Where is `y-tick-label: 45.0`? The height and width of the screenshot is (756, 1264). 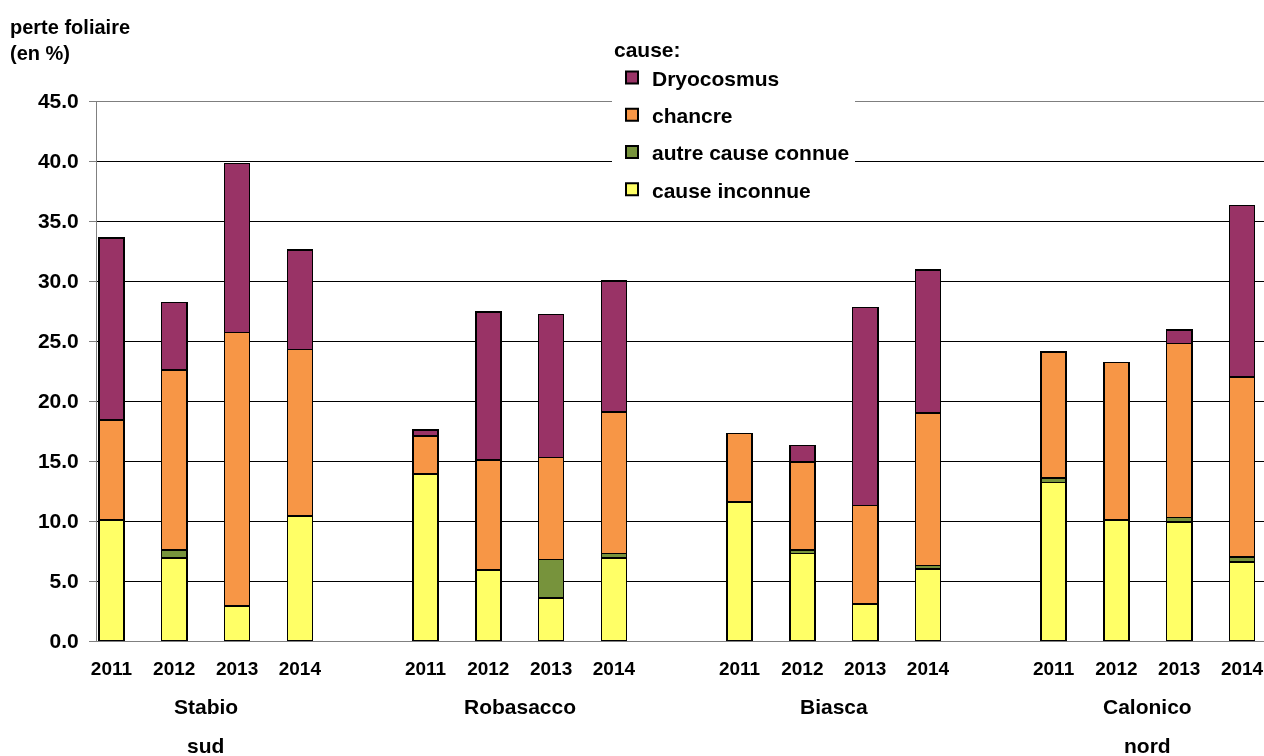 y-tick-label: 45.0 is located at coordinates (58, 101).